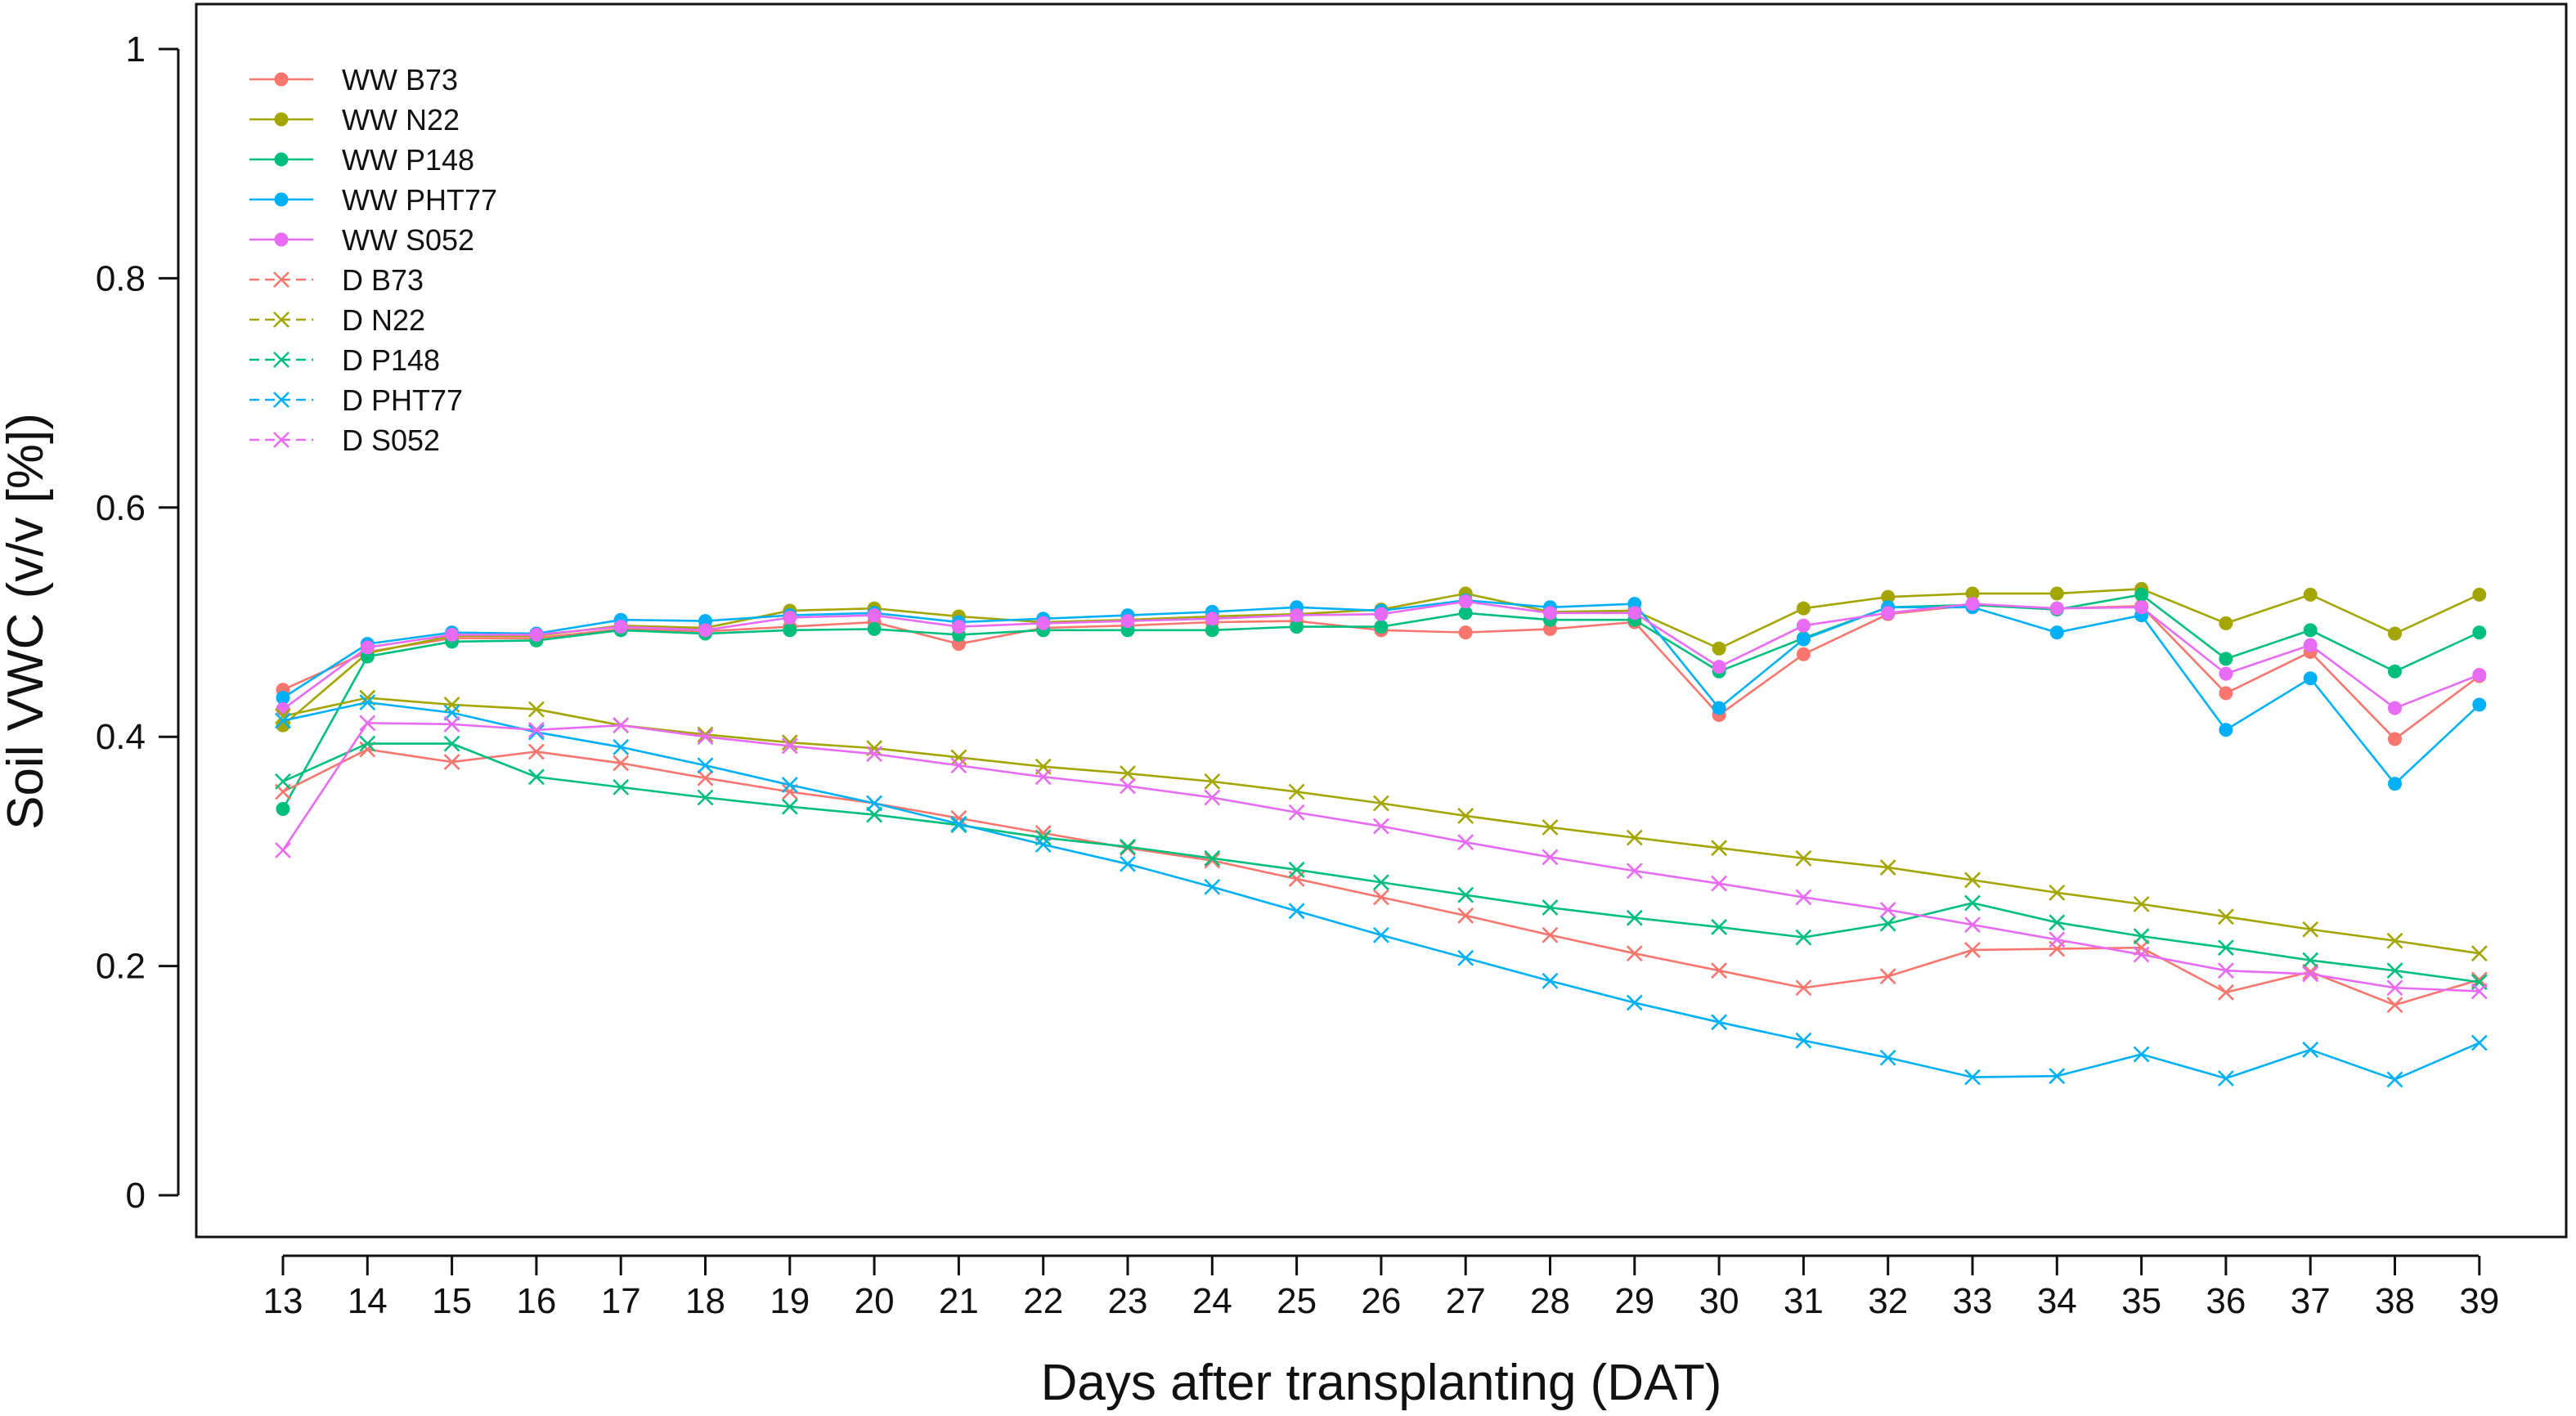 The width and height of the screenshot is (2576, 1416). Describe the element at coordinates (959, 1301) in the screenshot. I see `x-tick-label: 21` at that location.